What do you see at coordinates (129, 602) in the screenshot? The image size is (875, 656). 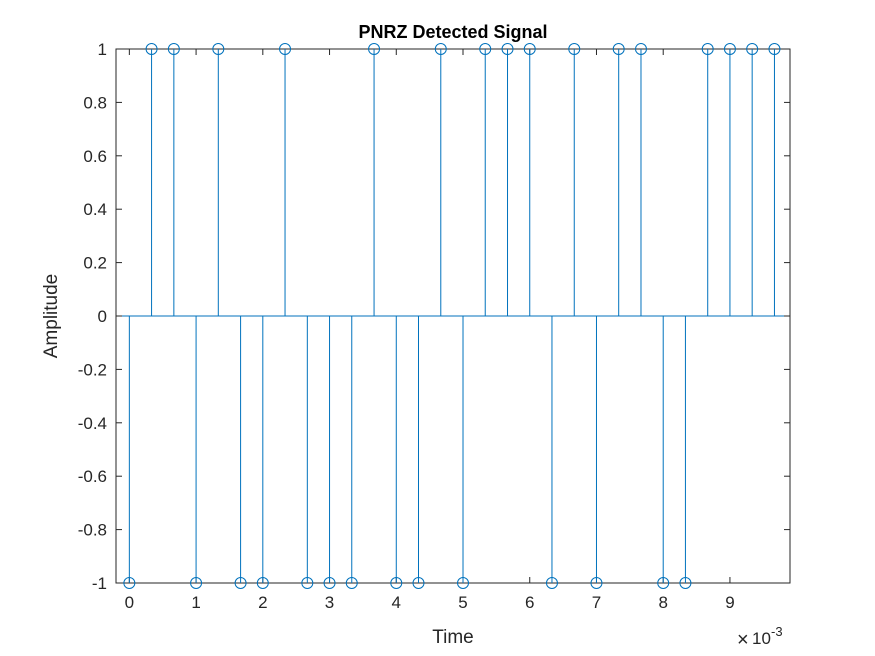 I see `x-tick-label: 0` at bounding box center [129, 602].